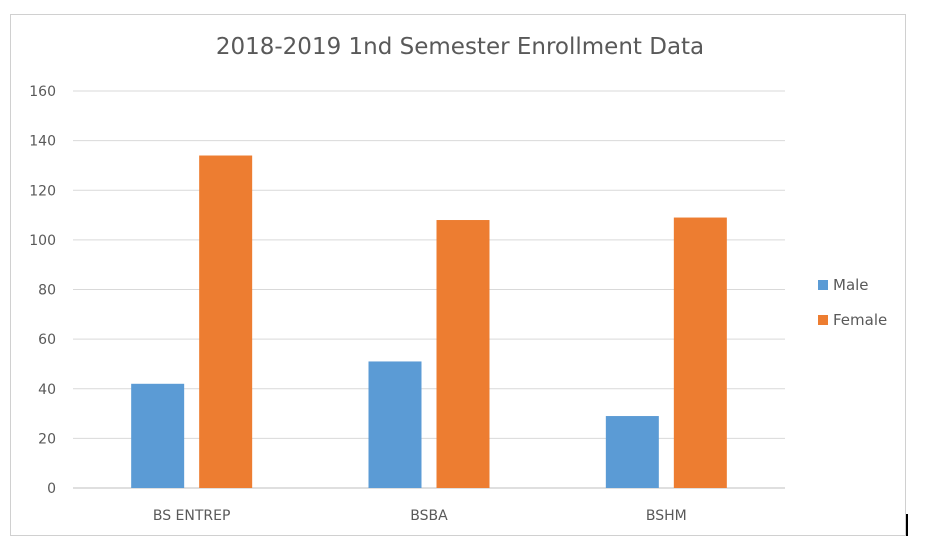 Image resolution: width=926 pixels, height=546 pixels. What do you see at coordinates (666, 516) in the screenshot?
I see `x-tick-label: BSHM` at bounding box center [666, 516].